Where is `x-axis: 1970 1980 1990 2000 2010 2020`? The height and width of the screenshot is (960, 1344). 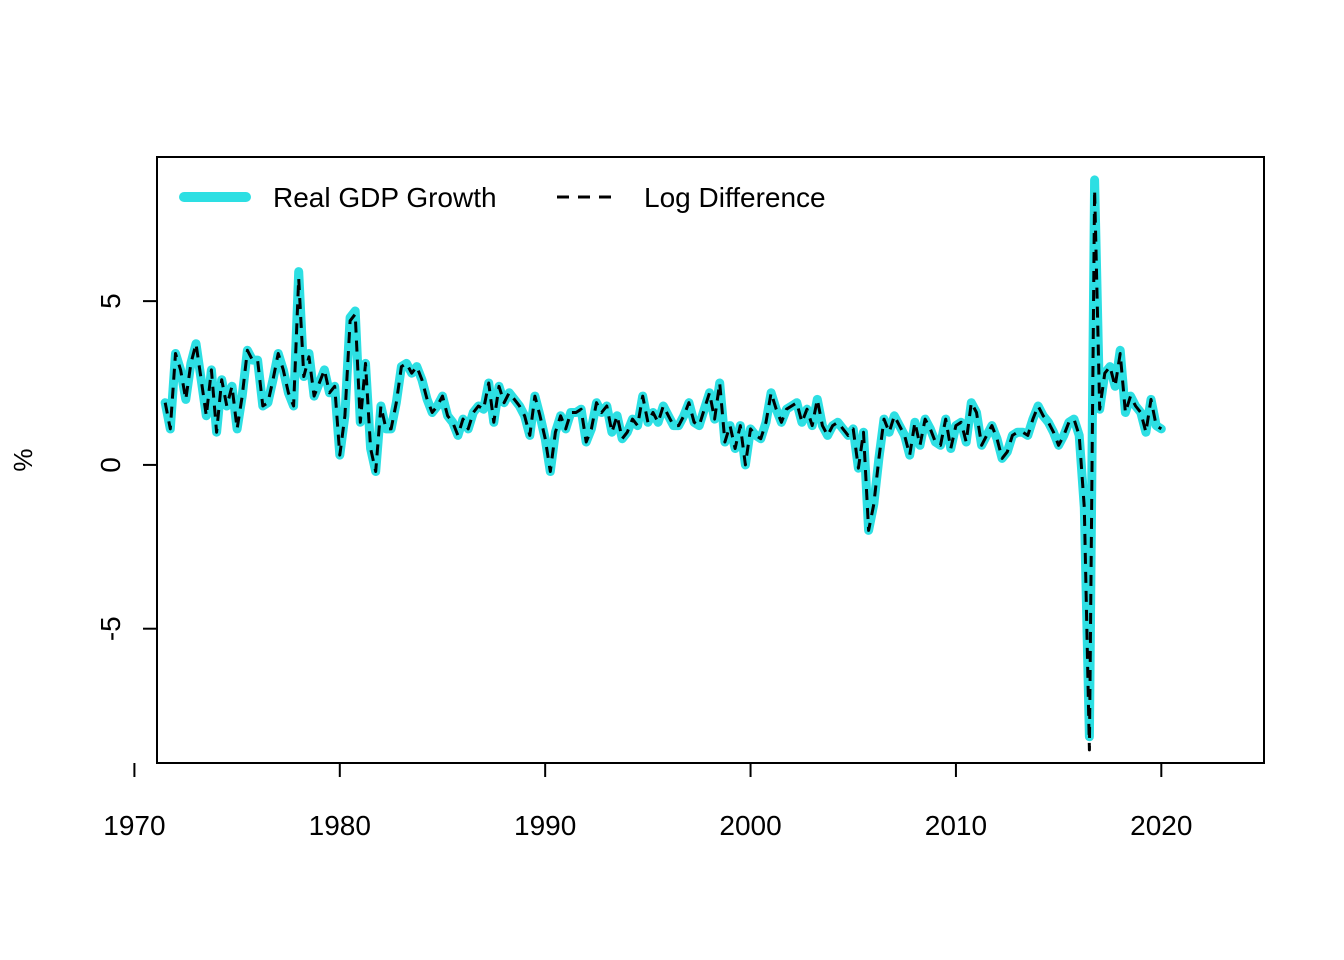
x-axis: 1970 1980 1990 2000 2010 2020 is located at coordinates (647, 801).